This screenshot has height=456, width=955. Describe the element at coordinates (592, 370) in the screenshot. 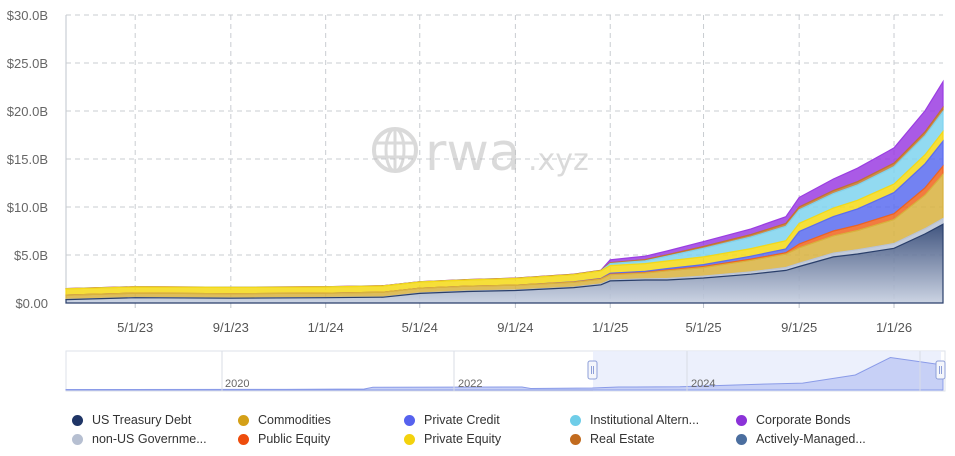

I see `navigator-left-handle` at that location.